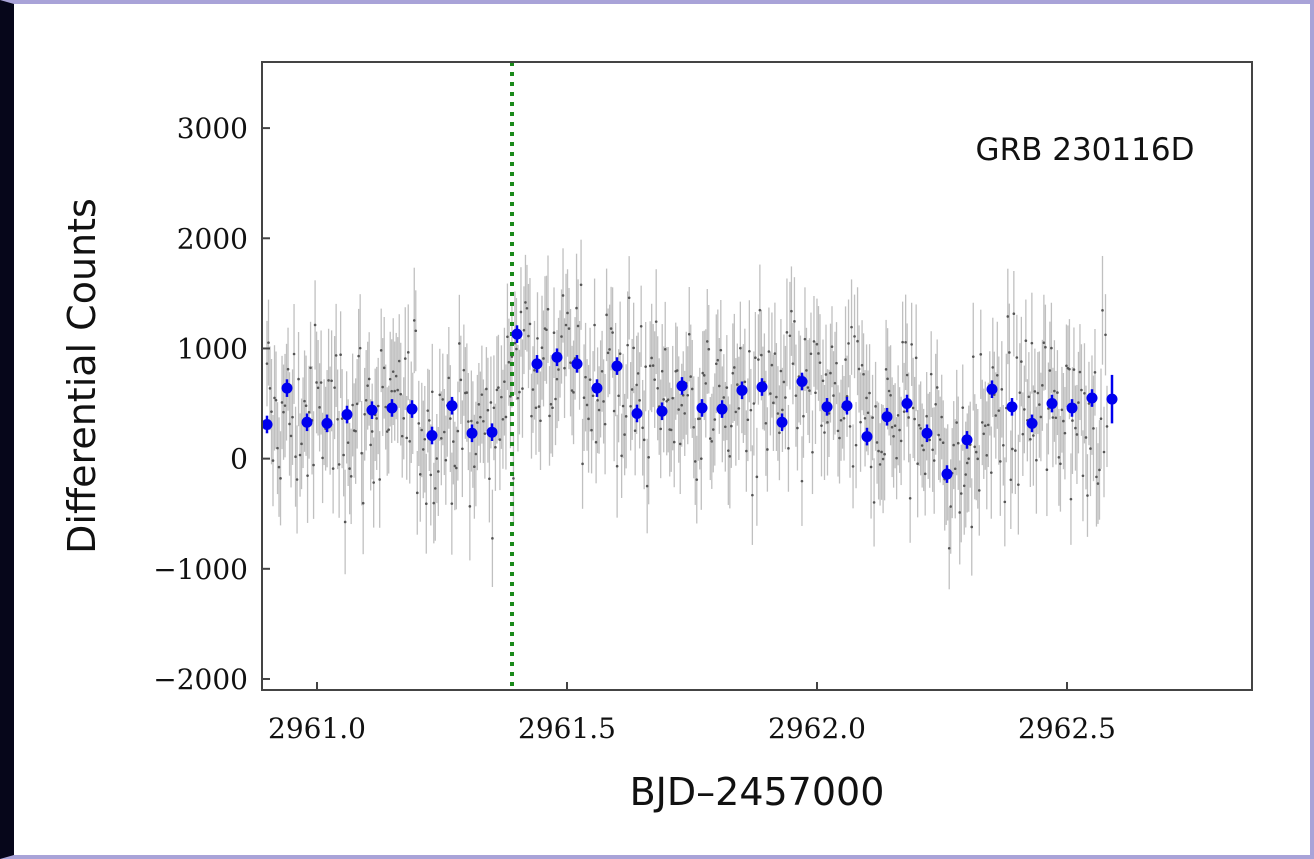 This screenshot has width=1314, height=859. Describe the element at coordinates (1085, 150) in the screenshot. I see `grb-annotation: GRB 230116D` at that location.